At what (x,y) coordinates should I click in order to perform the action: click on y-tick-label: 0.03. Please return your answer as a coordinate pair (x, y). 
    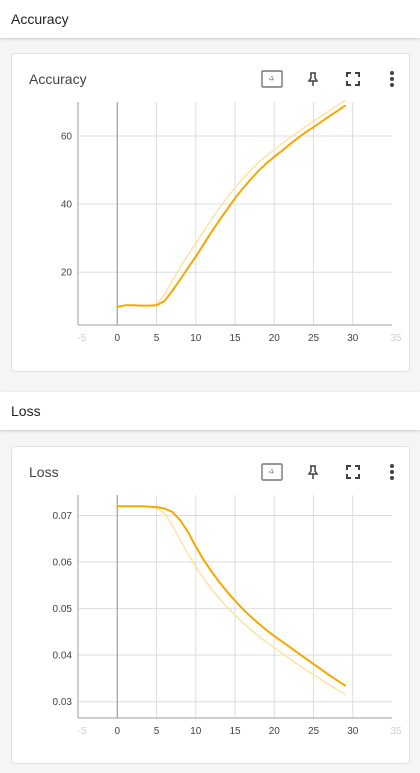
    Looking at the image, I should click on (63, 702).